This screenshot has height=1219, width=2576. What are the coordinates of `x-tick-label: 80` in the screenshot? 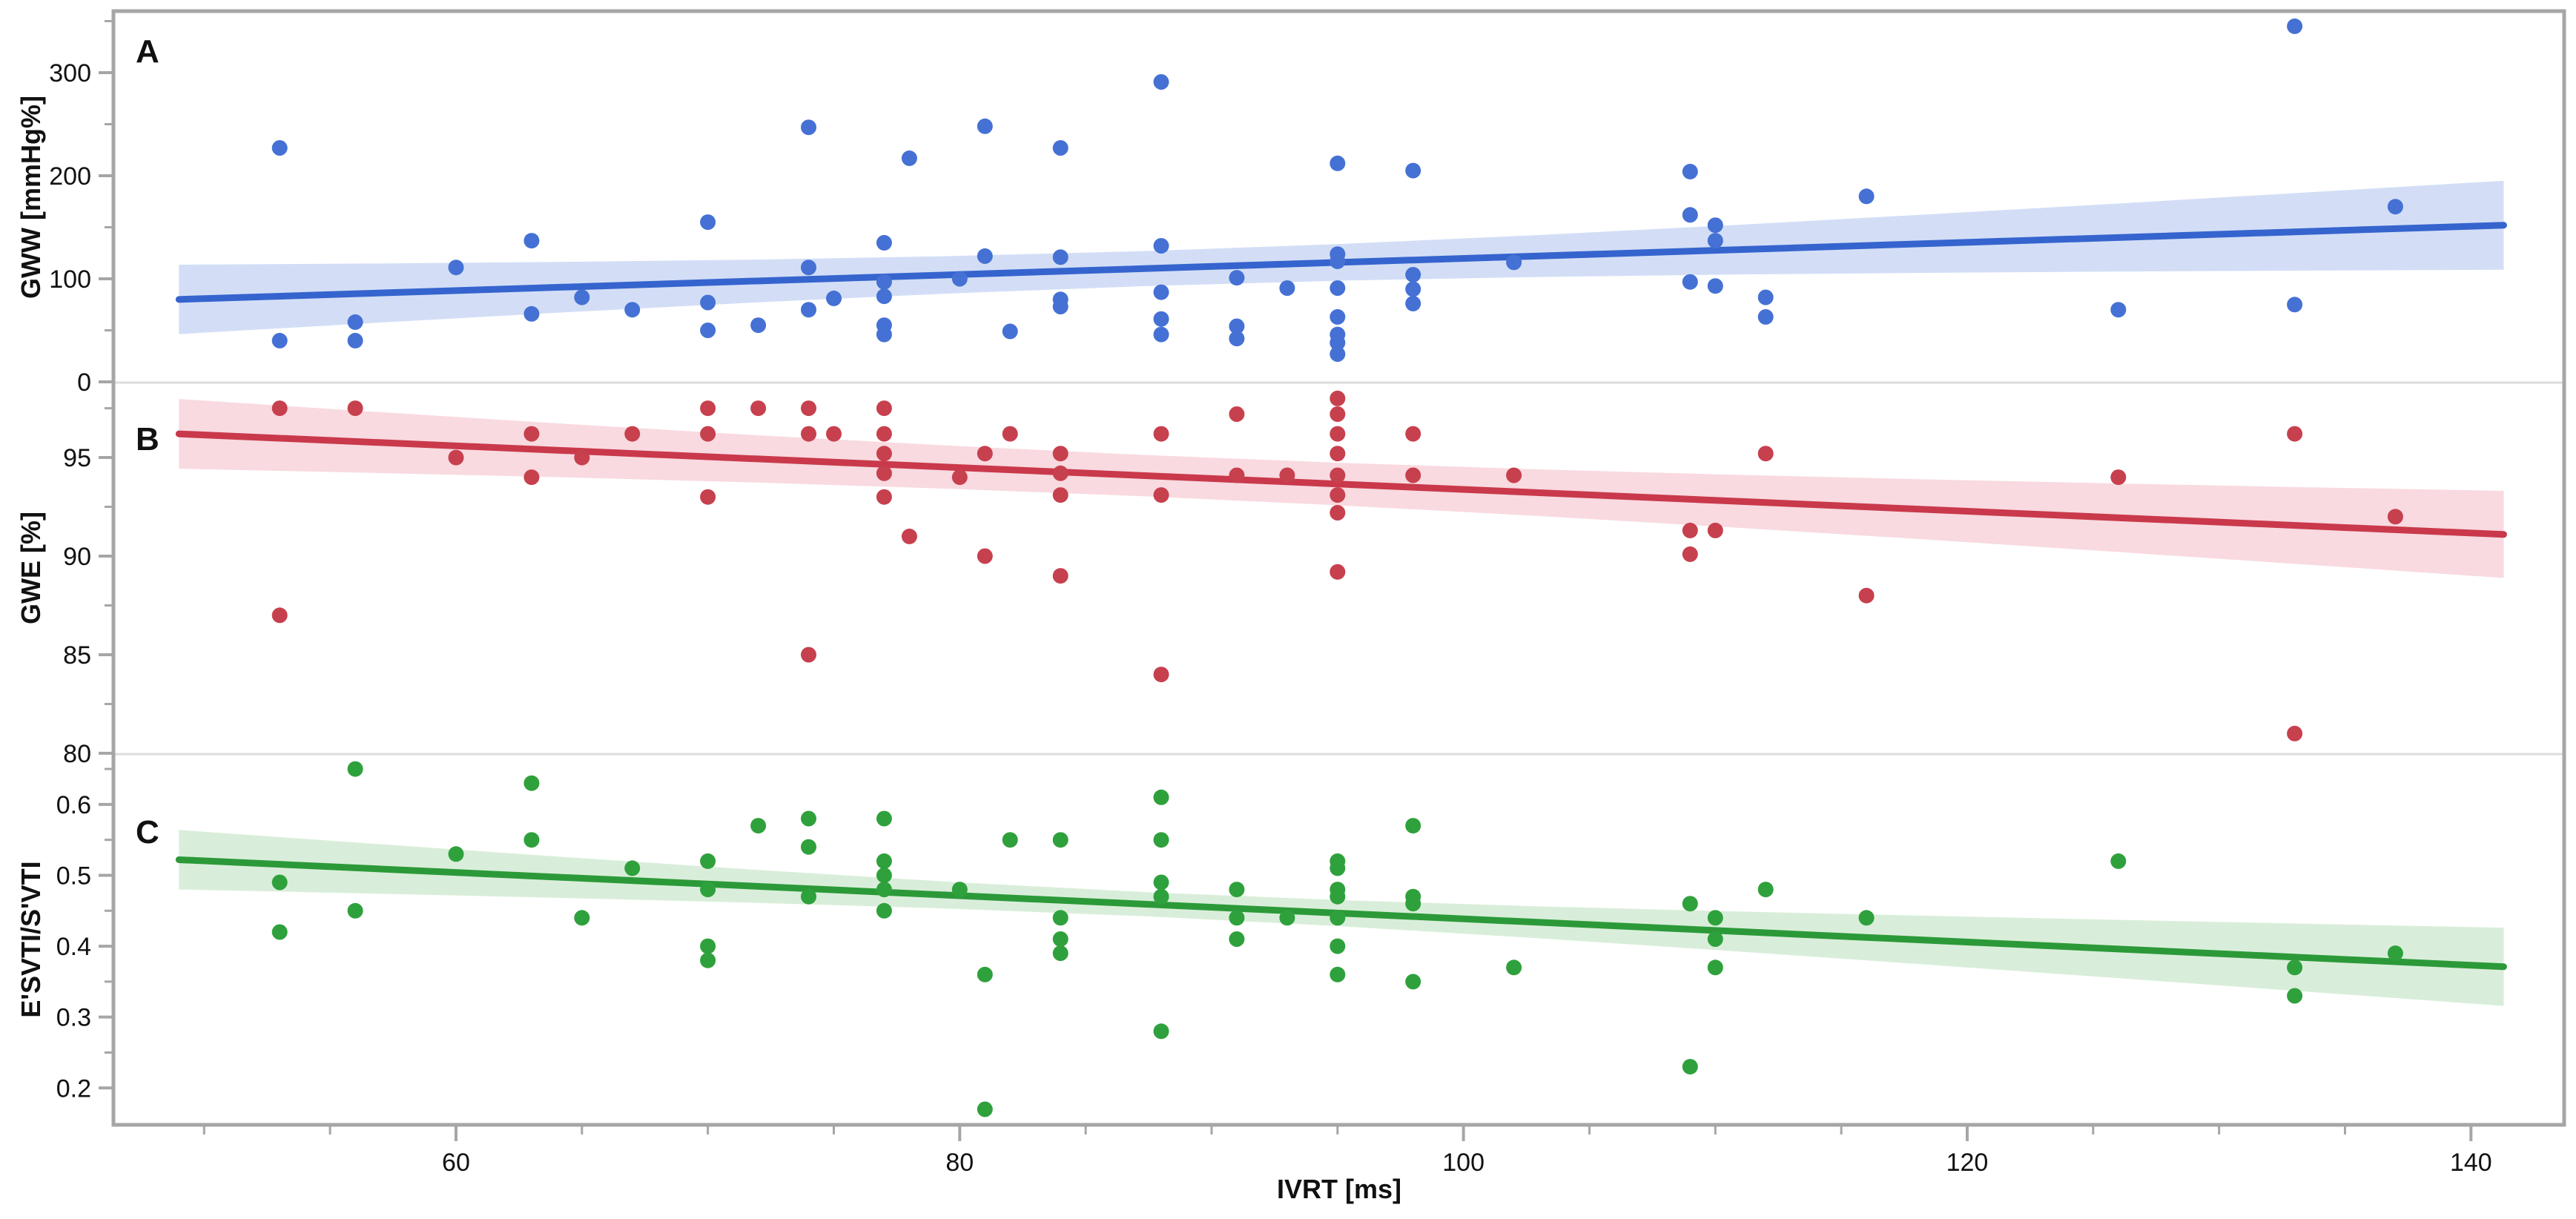 It's located at (959, 1163).